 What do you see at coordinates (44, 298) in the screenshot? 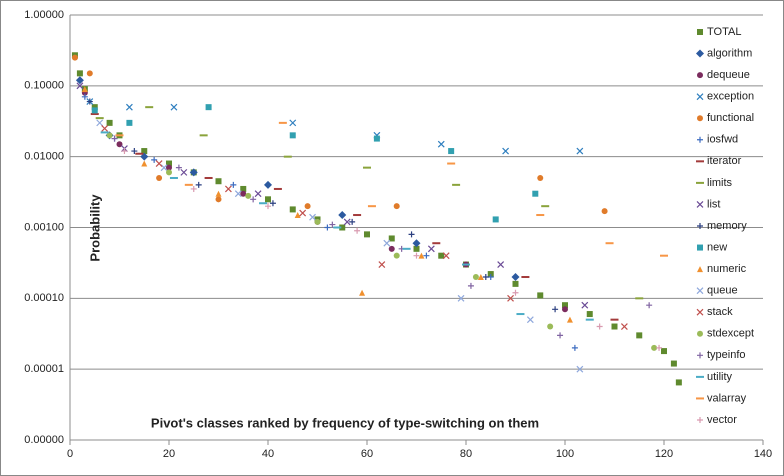
I see `y-tick-label: 0.00010` at bounding box center [44, 298].